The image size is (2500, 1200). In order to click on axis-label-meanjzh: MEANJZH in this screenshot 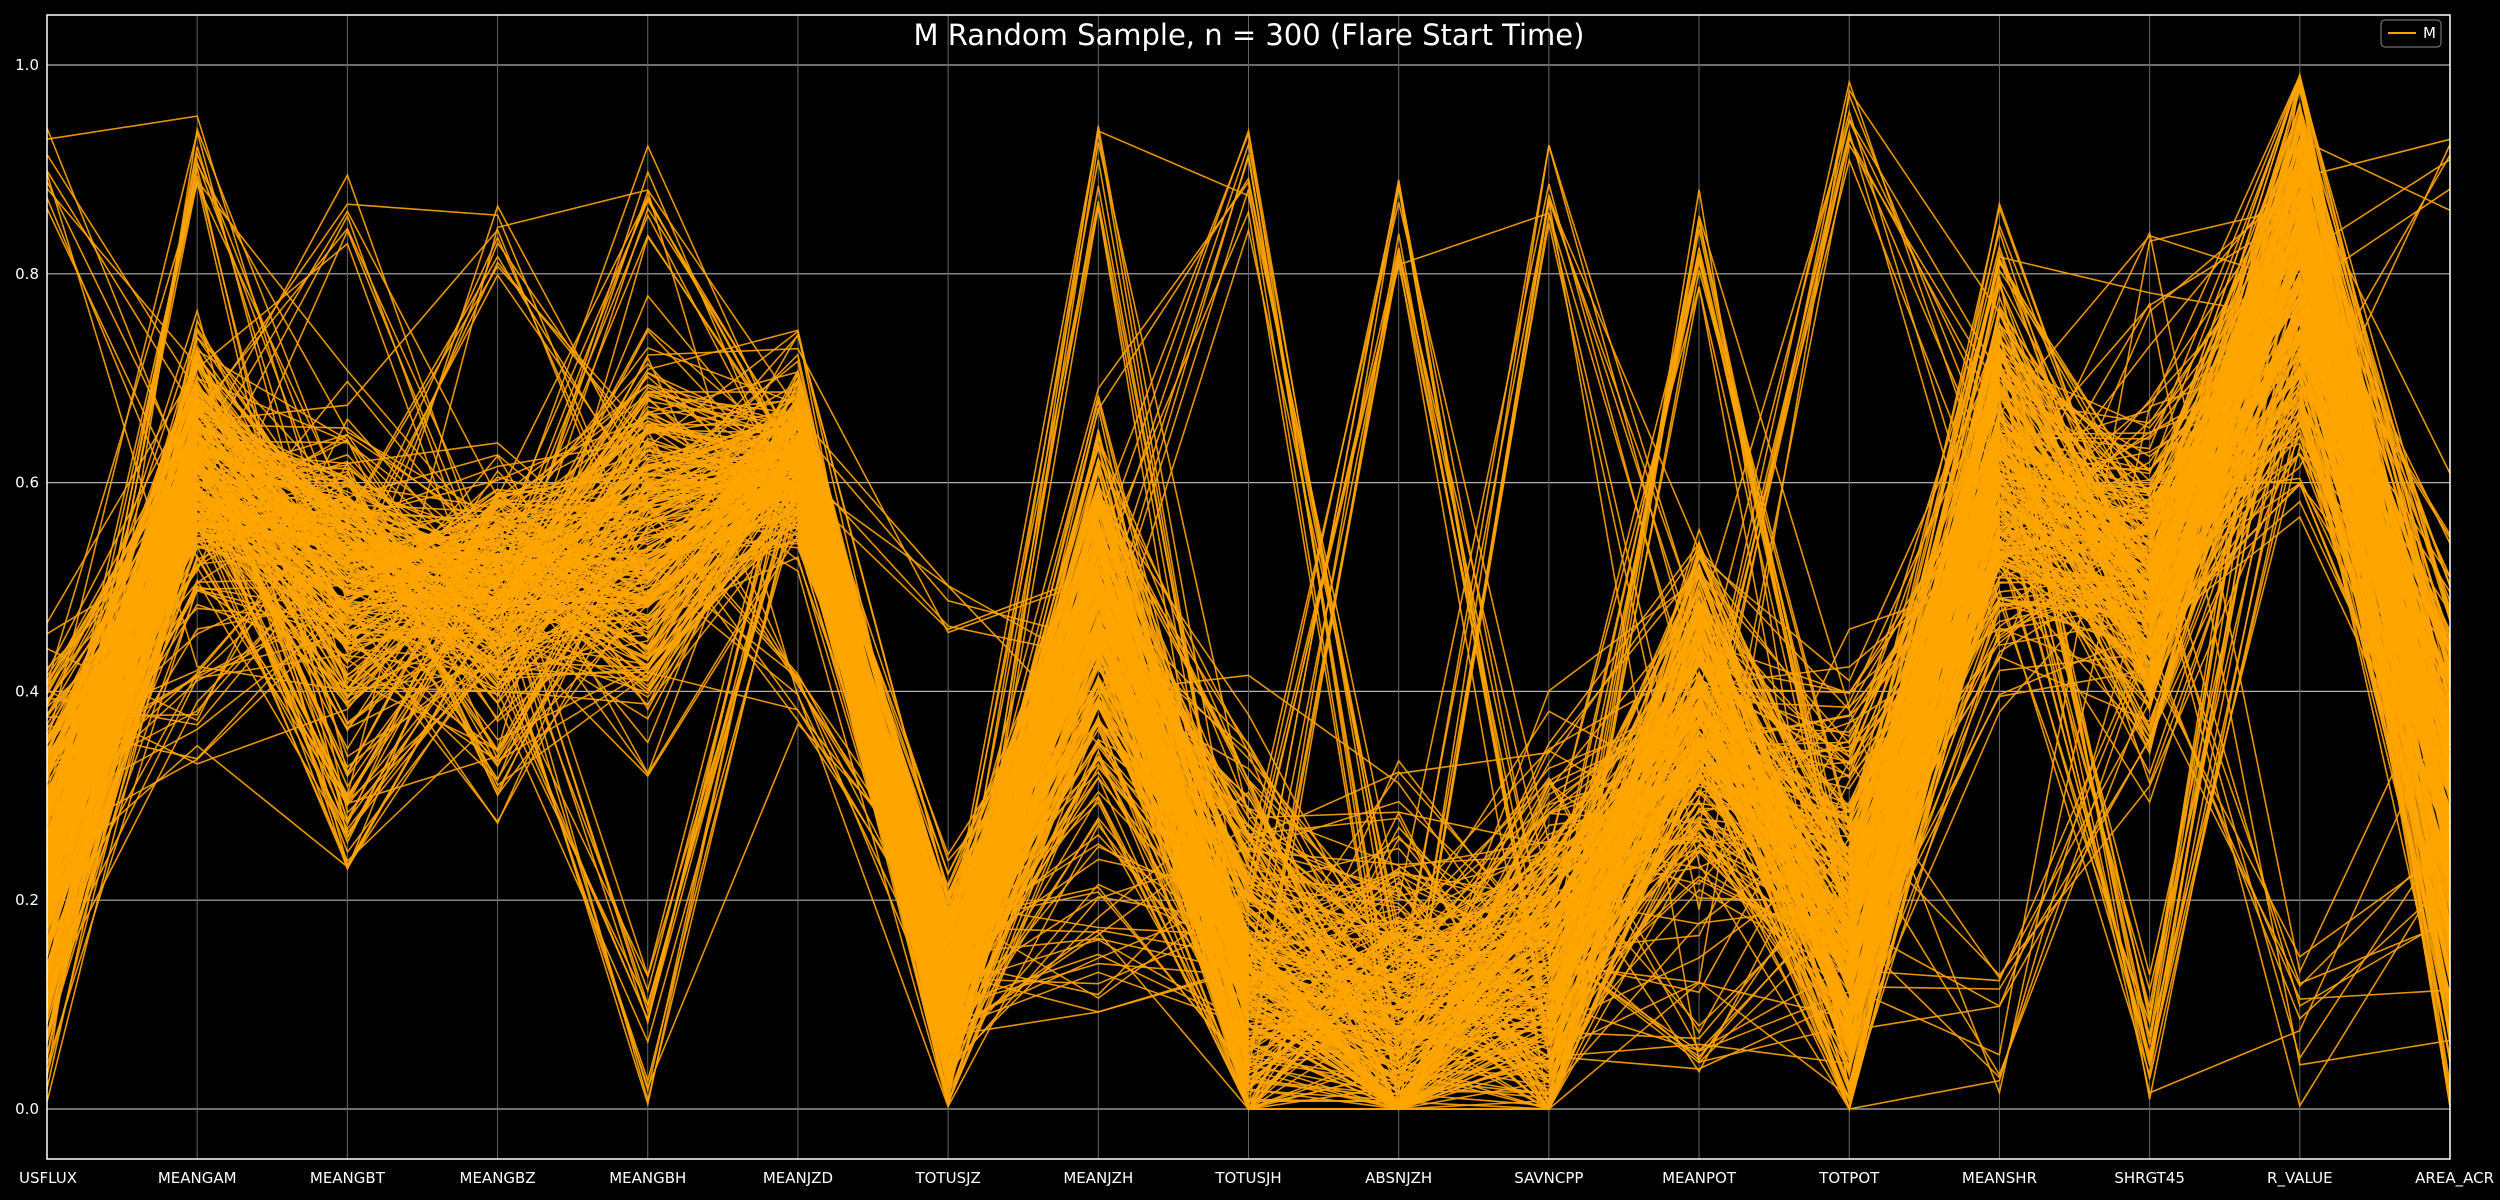, I will do `click(1098, 1178)`.